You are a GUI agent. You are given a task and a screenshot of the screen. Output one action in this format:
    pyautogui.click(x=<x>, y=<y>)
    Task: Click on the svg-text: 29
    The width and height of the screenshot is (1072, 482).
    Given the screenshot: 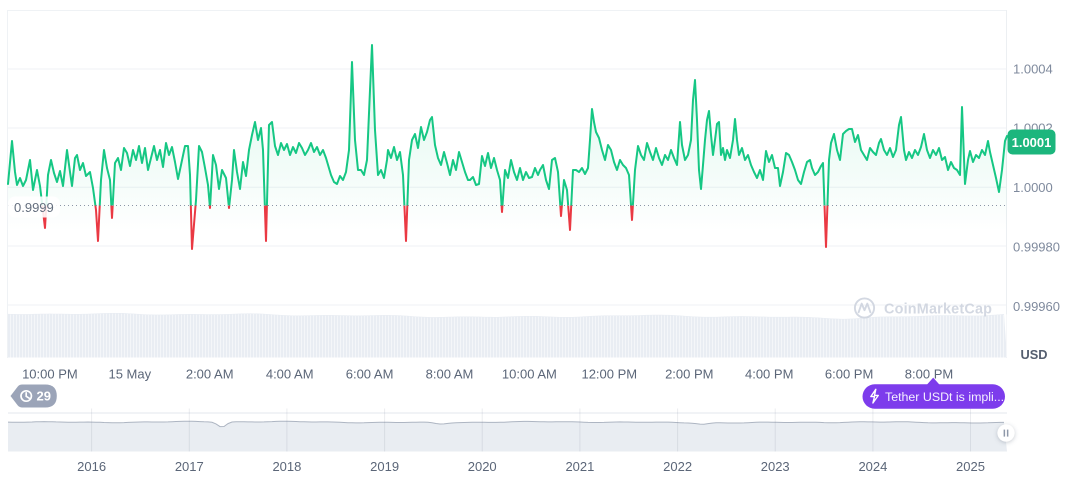 What is the action you would take?
    pyautogui.click(x=44, y=396)
    